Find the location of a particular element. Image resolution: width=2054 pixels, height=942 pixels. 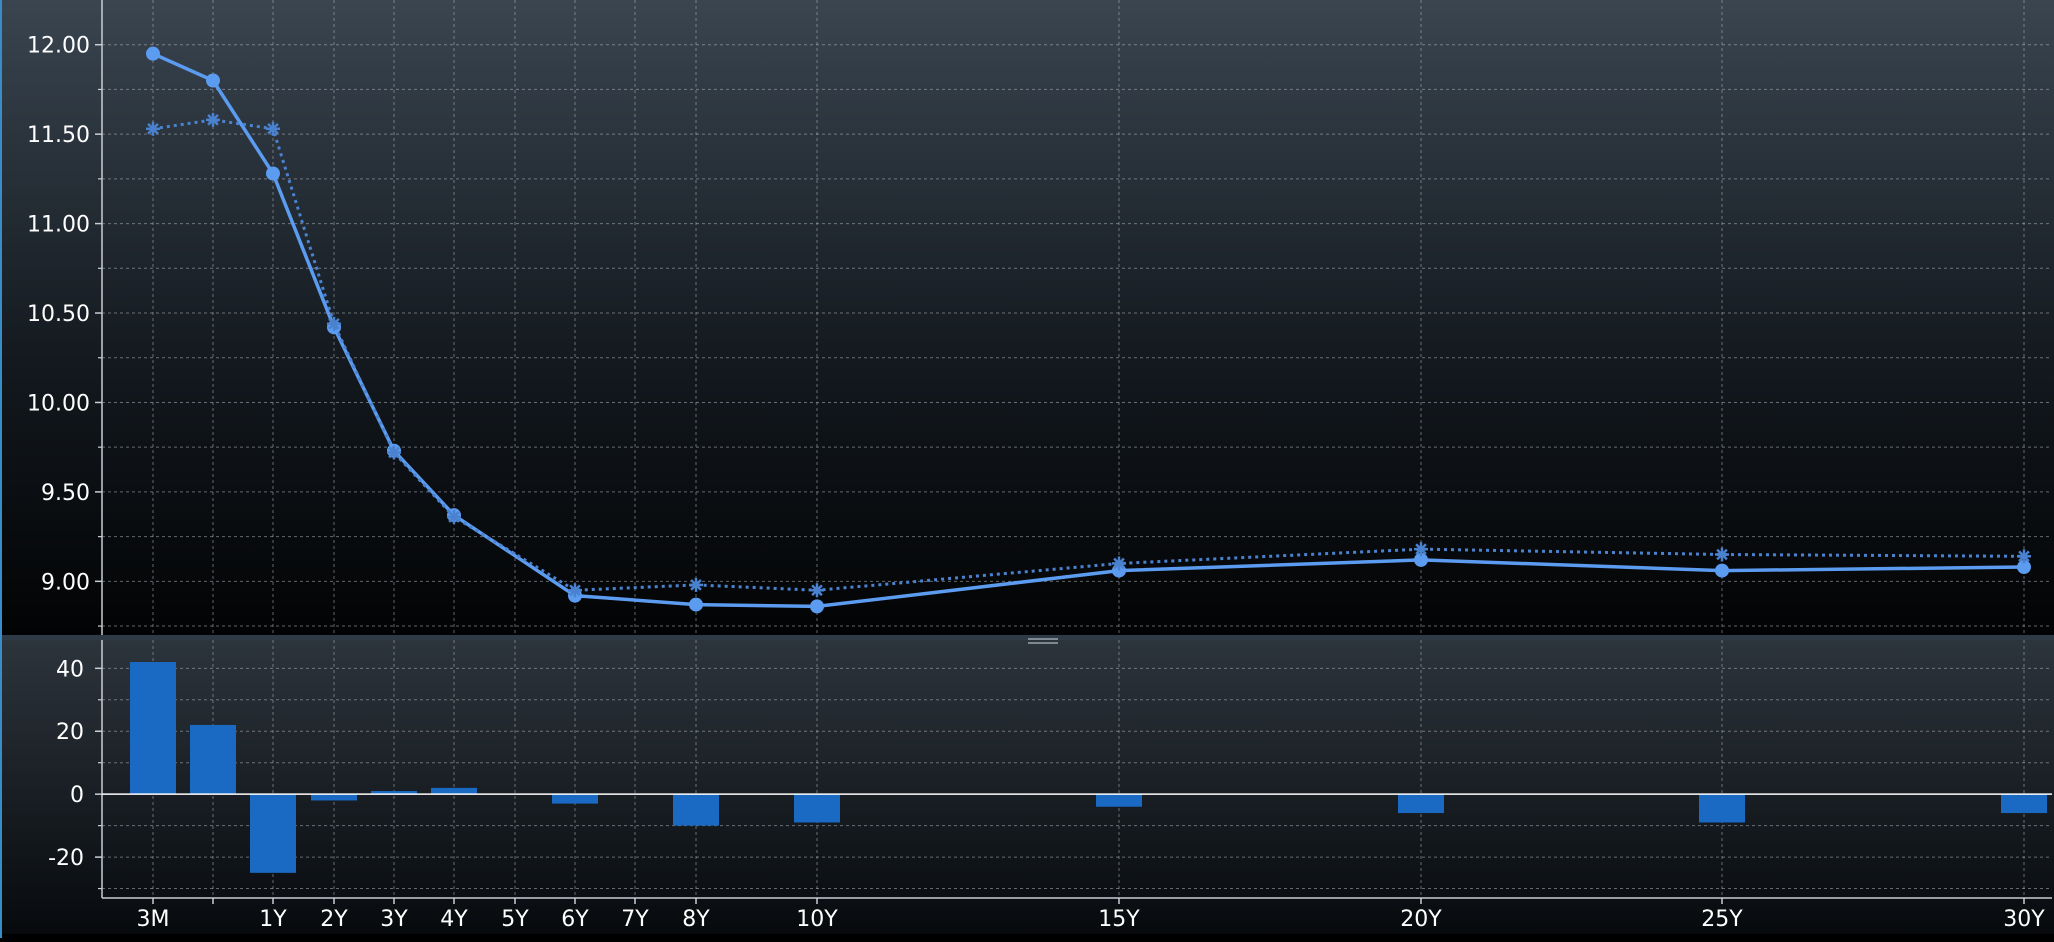

lower-y-tick-label: 20 is located at coordinates (70, 732).